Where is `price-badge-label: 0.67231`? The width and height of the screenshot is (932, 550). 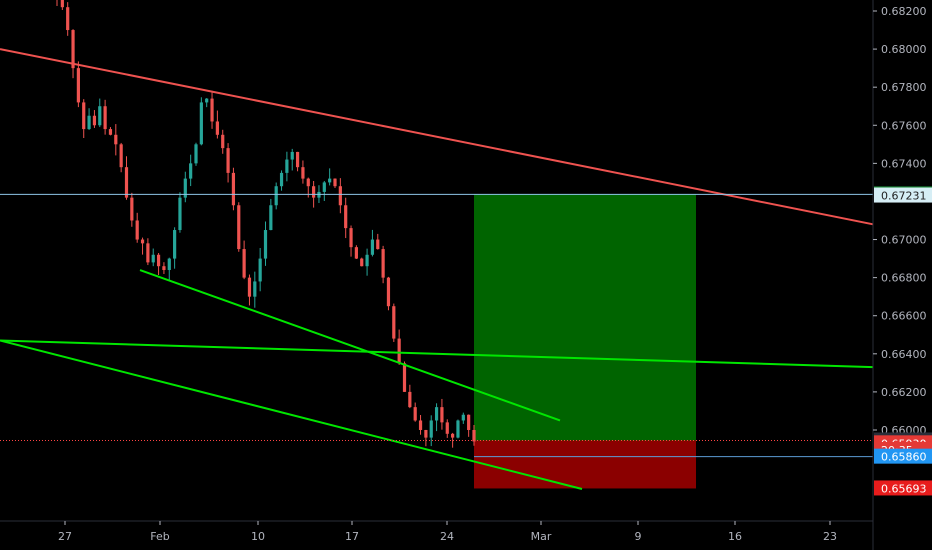
price-badge-label: 0.67231 is located at coordinates (904, 196).